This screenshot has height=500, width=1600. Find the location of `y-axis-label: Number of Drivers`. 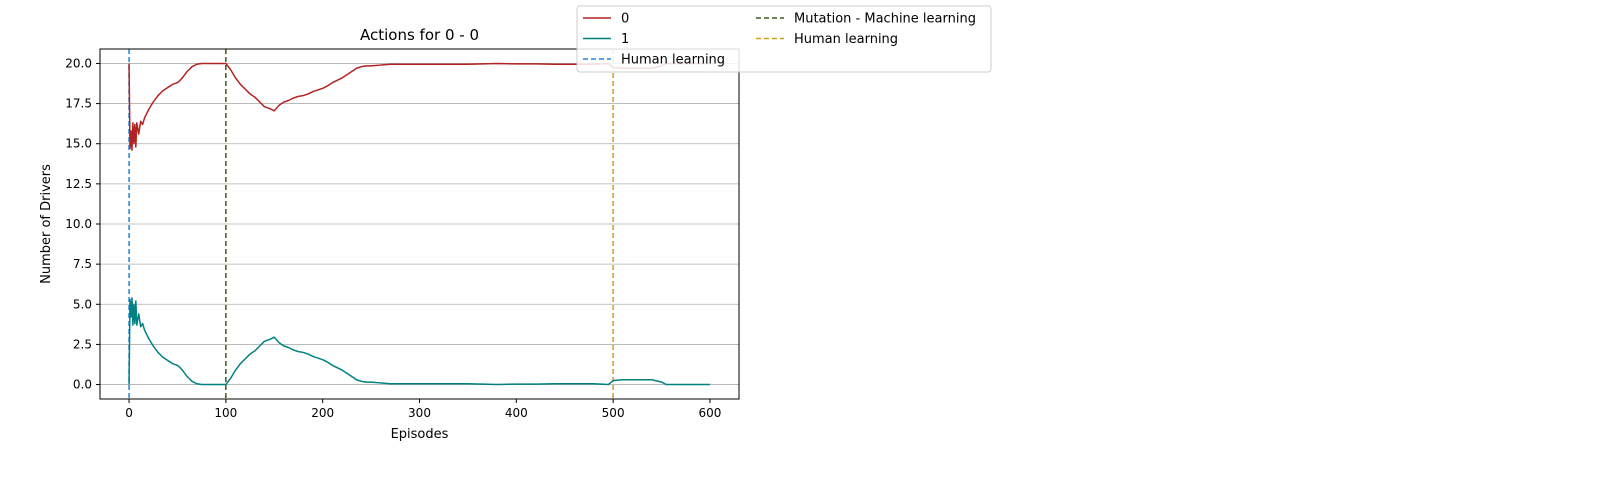

y-axis-label: Number of Drivers is located at coordinates (46, 224).